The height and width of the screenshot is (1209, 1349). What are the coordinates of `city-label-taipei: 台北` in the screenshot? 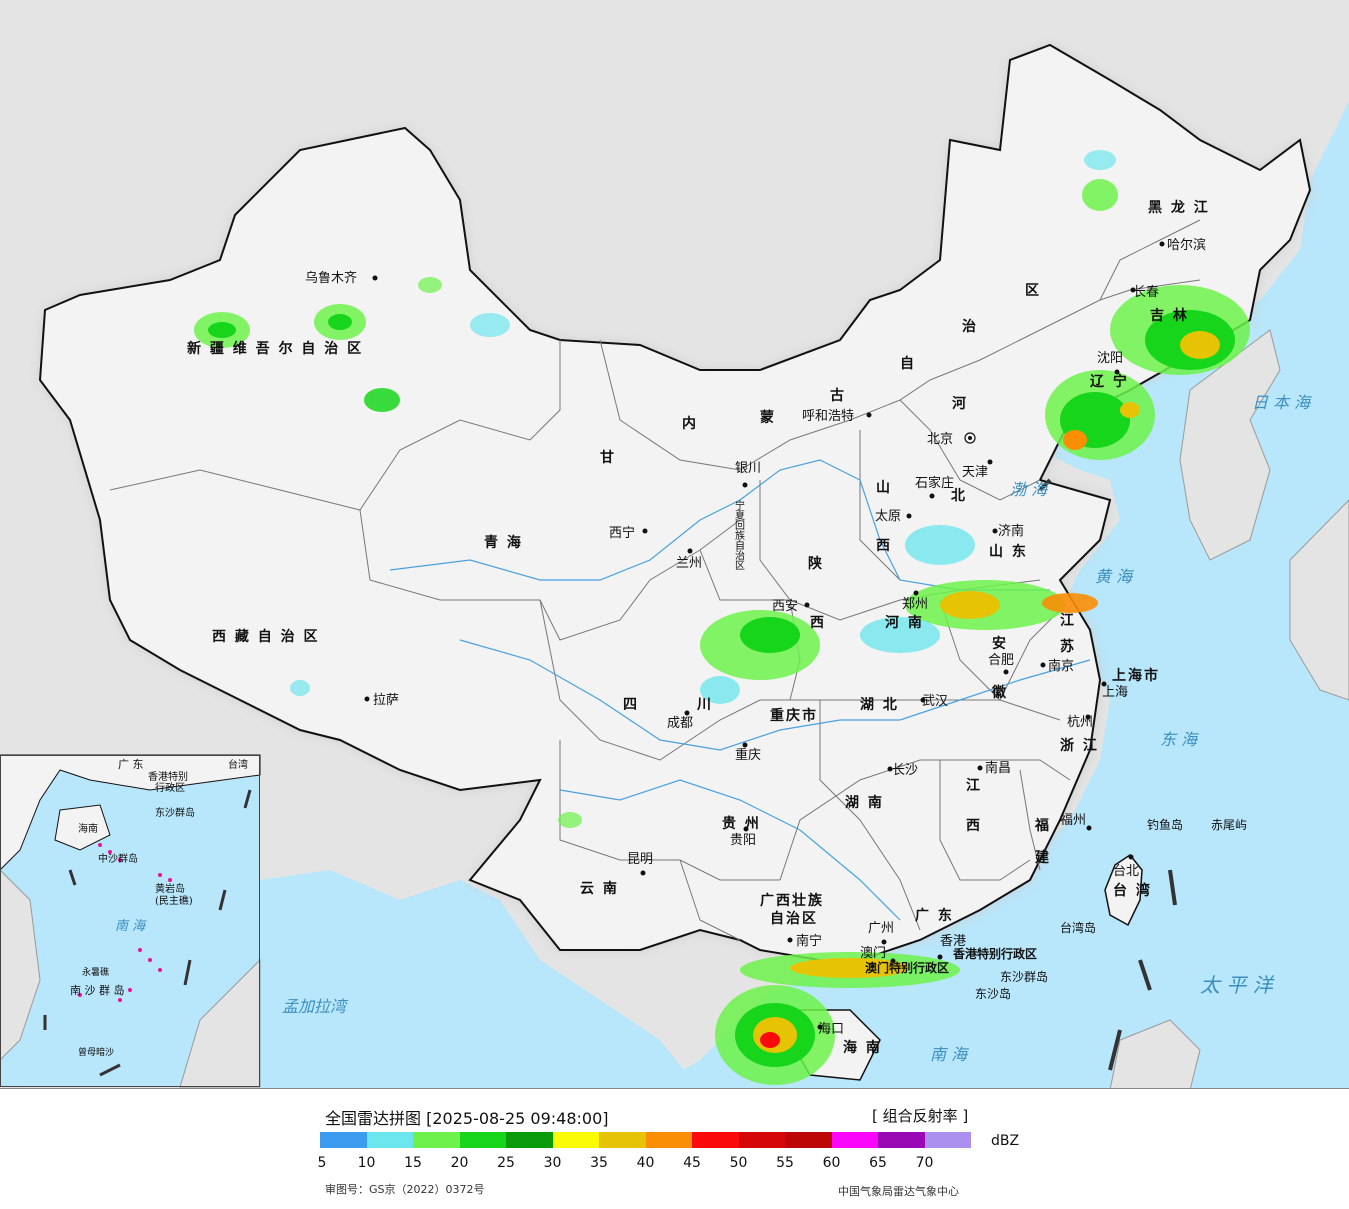 It's located at (1126, 871).